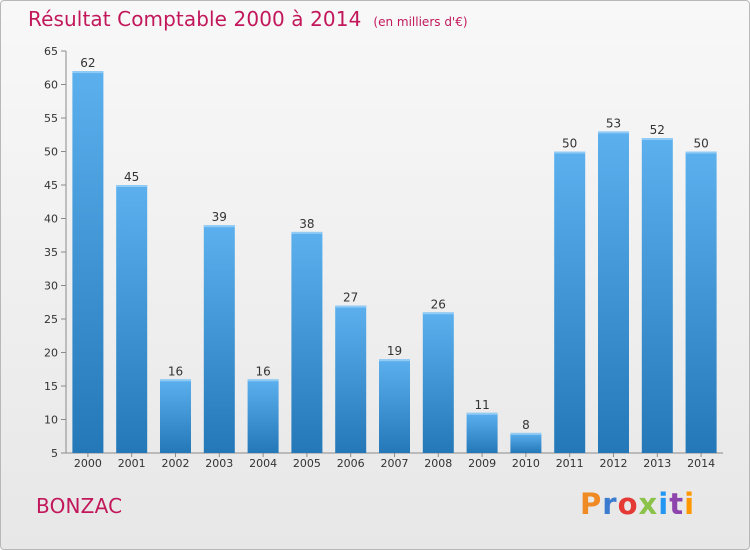 The width and height of the screenshot is (750, 550). What do you see at coordinates (51, 118) in the screenshot?
I see `y-tick-label: 55` at bounding box center [51, 118].